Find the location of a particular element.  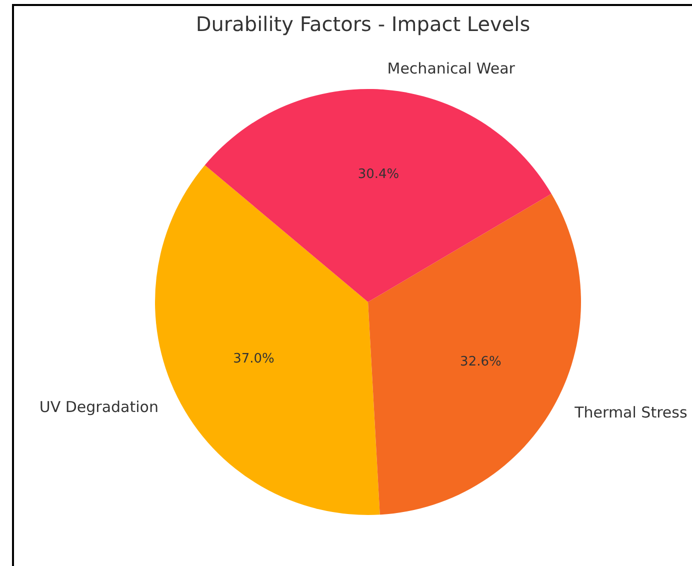

data-label: 37.0% is located at coordinates (253, 359).